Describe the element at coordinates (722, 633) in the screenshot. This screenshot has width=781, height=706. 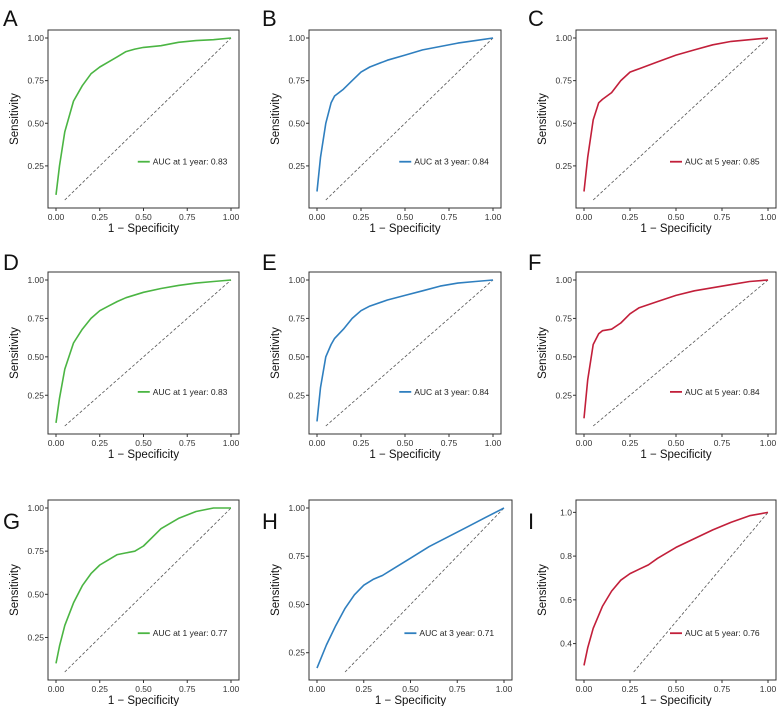
I see `legend-label: AUC at 5 year: 0.76` at that location.